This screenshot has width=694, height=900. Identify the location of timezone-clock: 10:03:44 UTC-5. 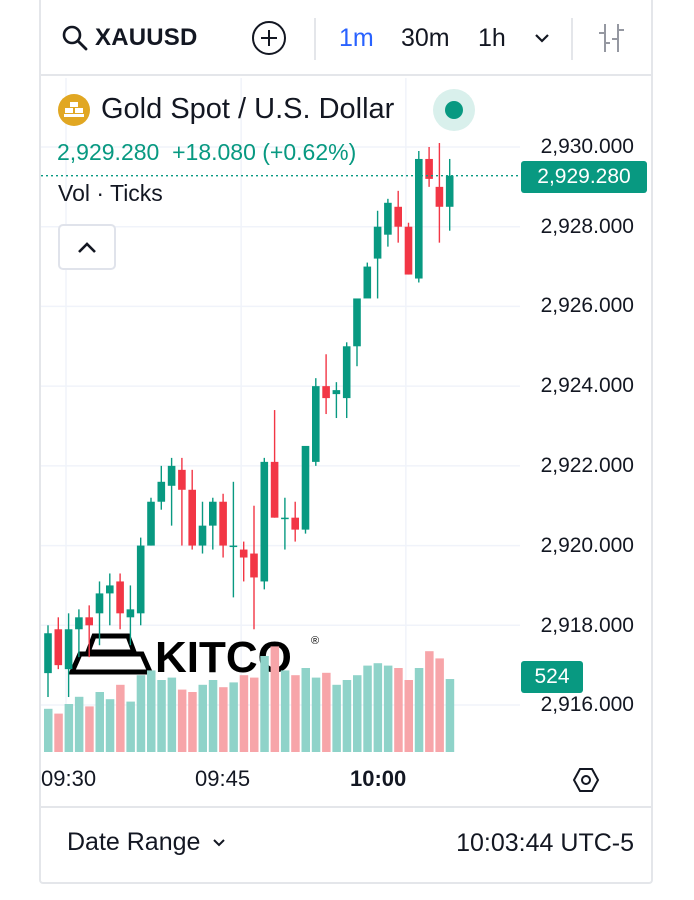
(545, 843).